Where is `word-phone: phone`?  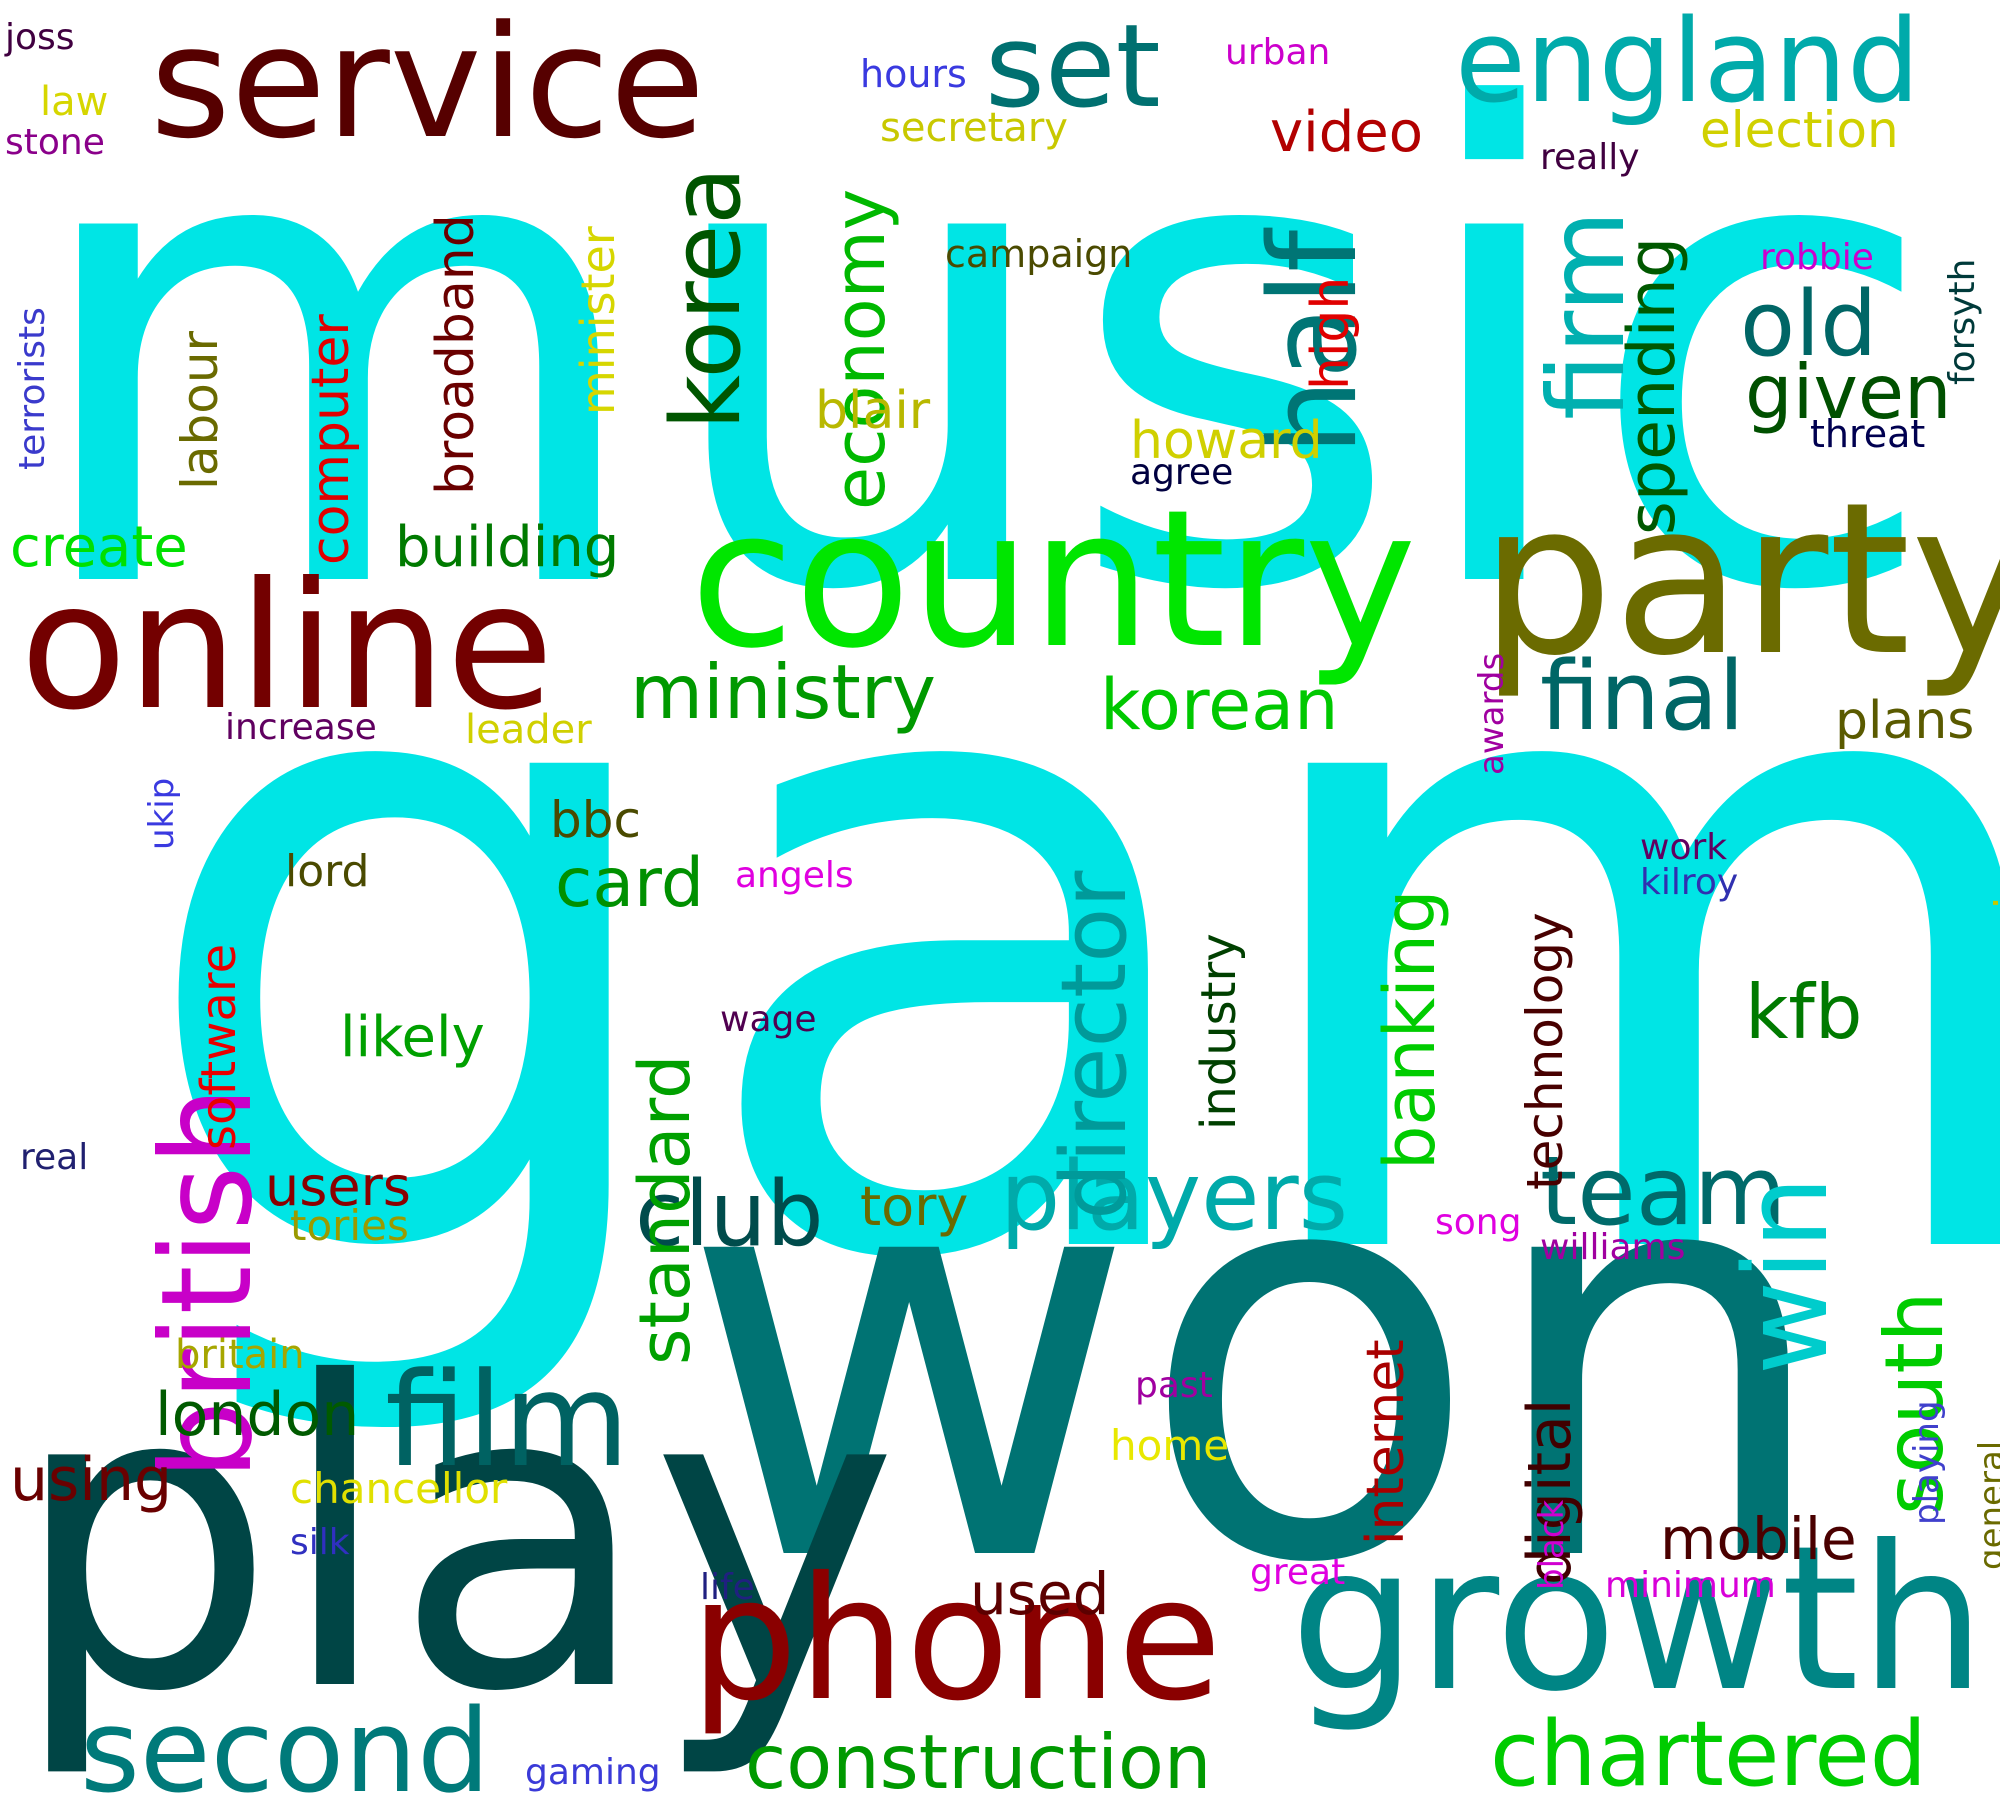 word-phone: phone is located at coordinates (956, 1640).